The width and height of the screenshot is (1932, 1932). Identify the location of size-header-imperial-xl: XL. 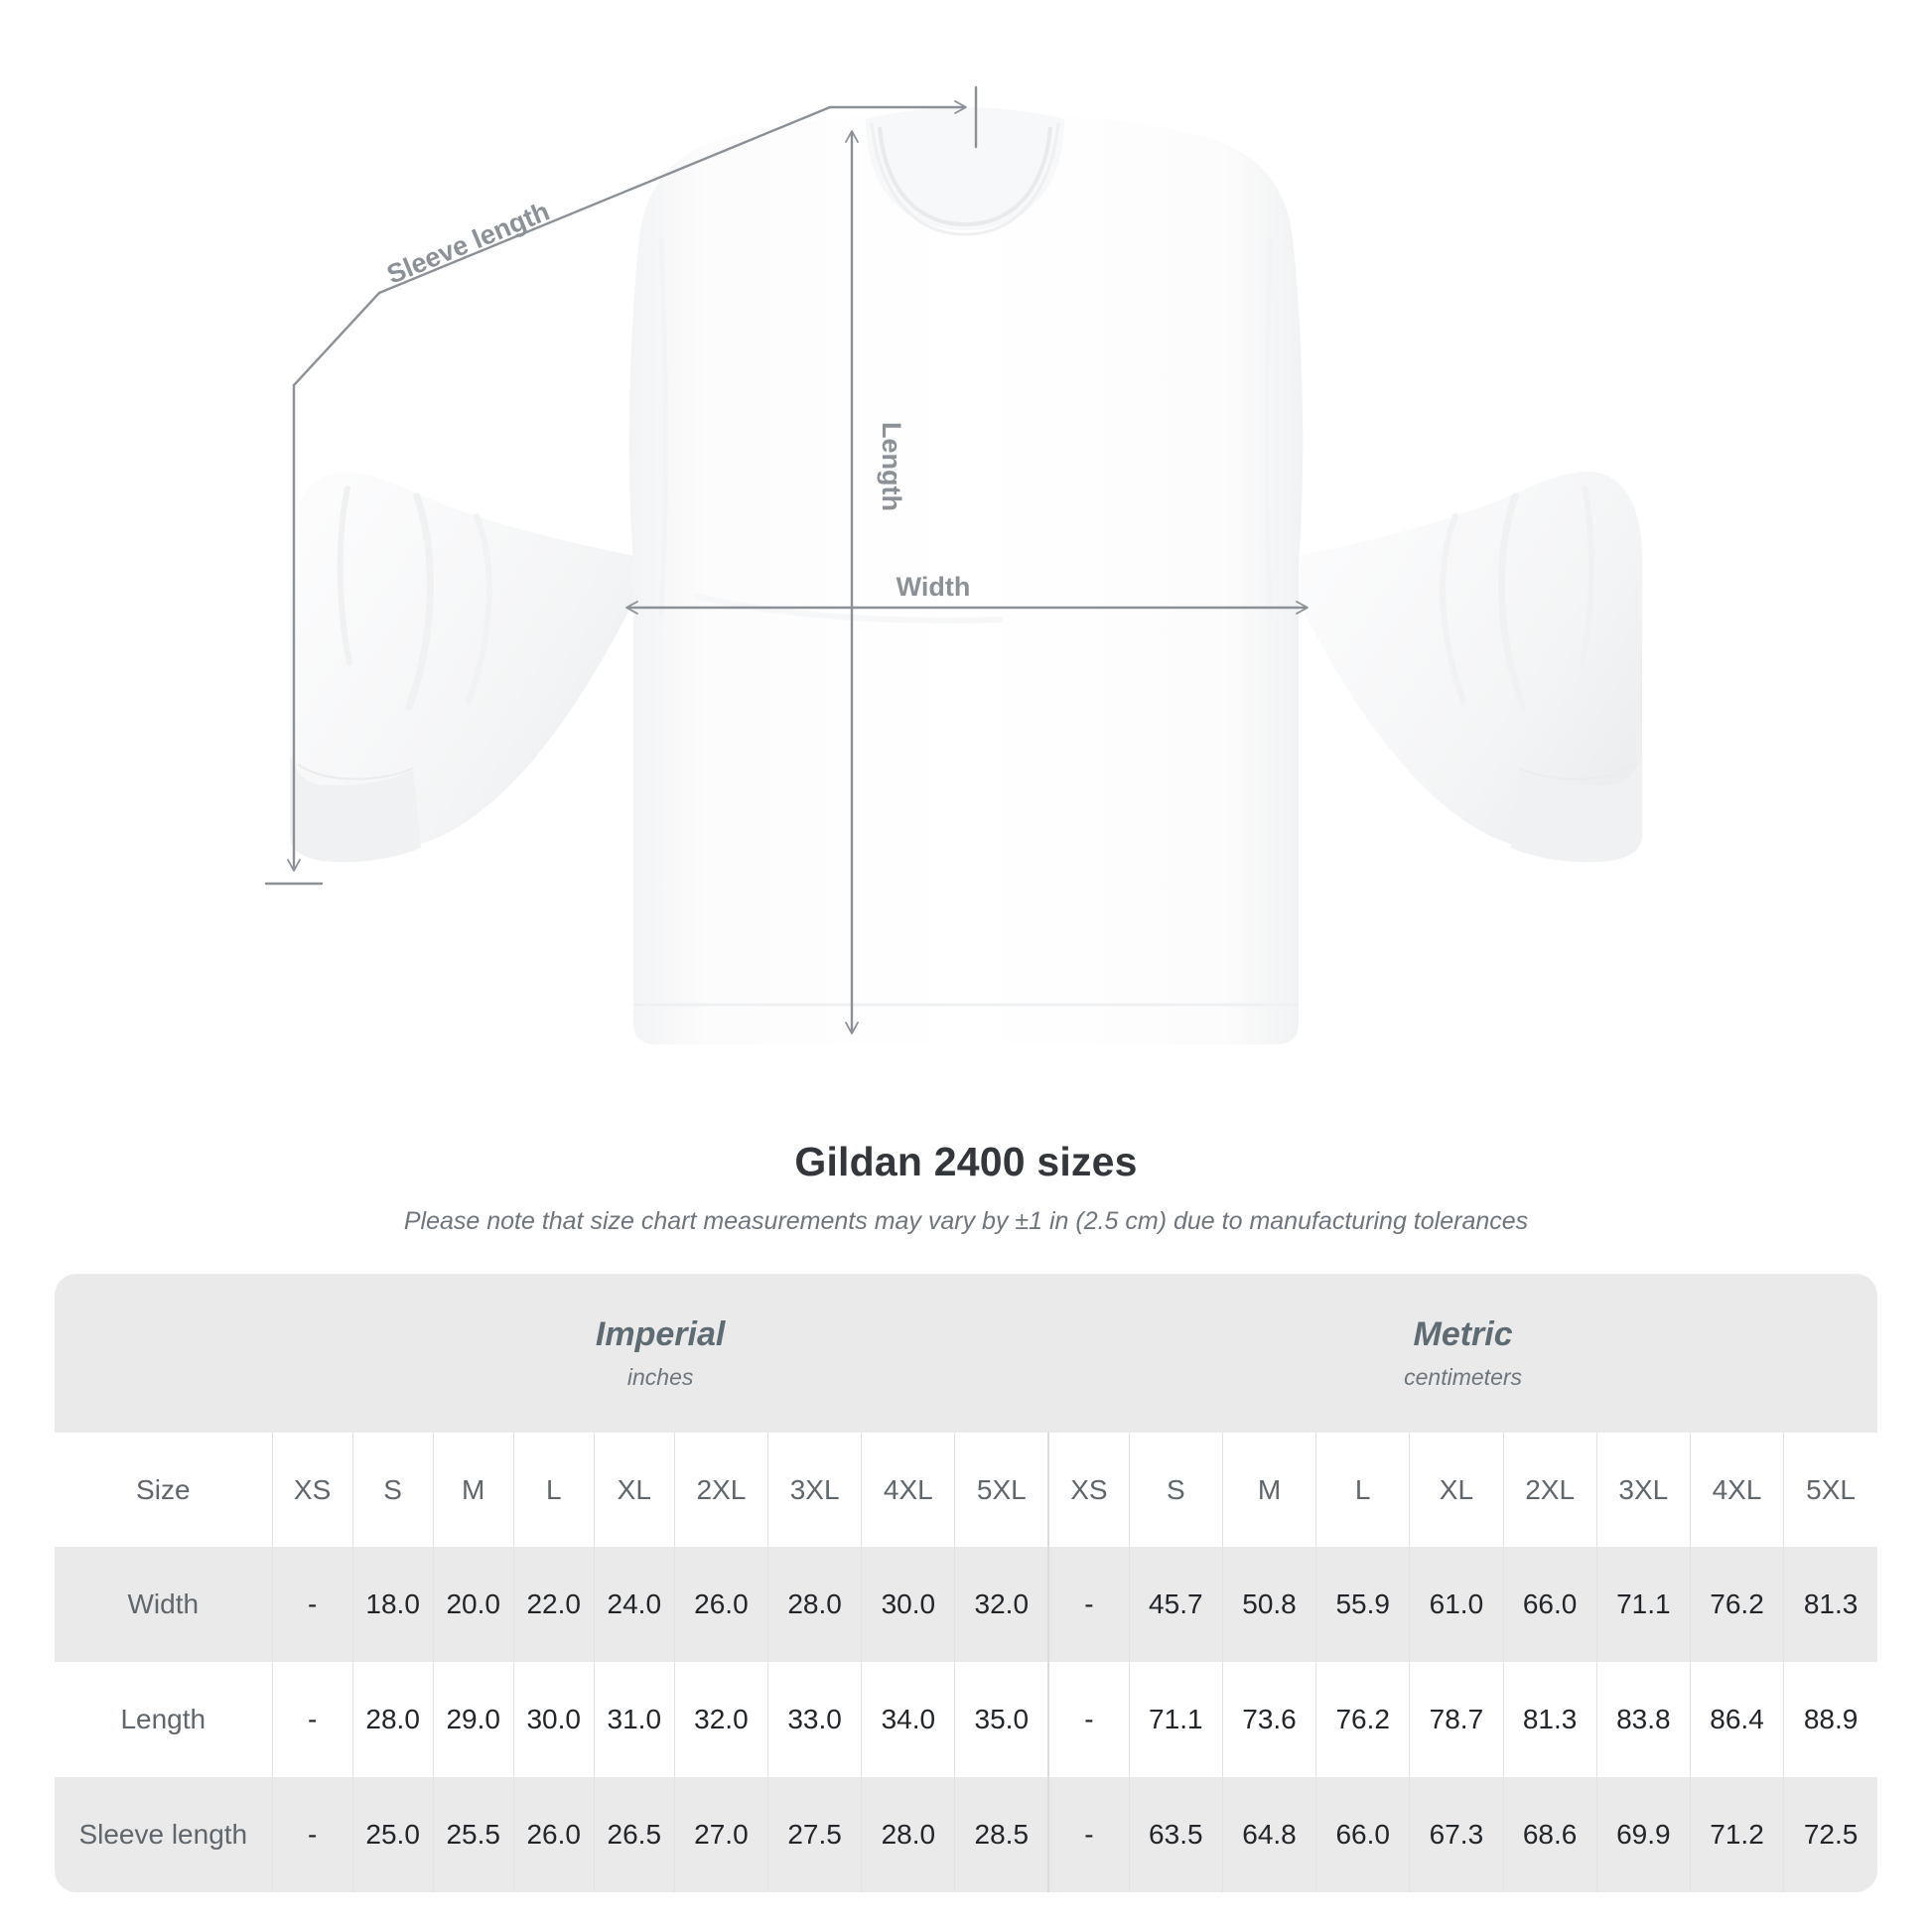
(634, 1490).